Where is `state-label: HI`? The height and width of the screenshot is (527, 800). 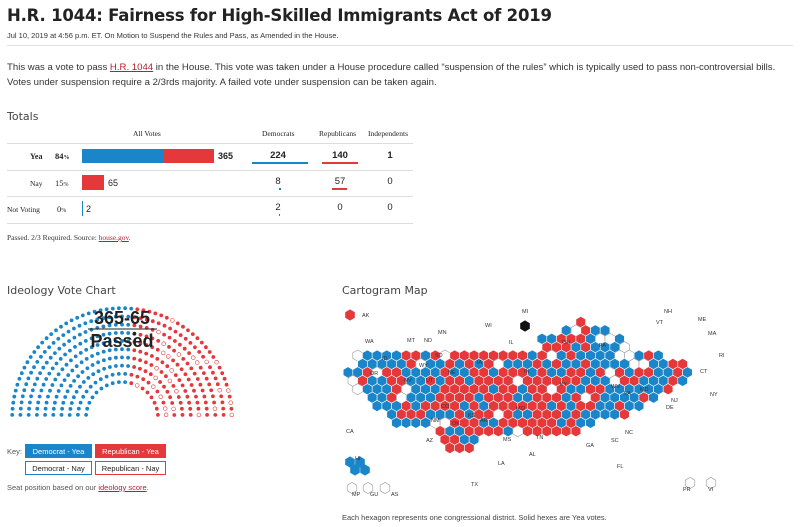
state-label: HI is located at coordinates (358, 459).